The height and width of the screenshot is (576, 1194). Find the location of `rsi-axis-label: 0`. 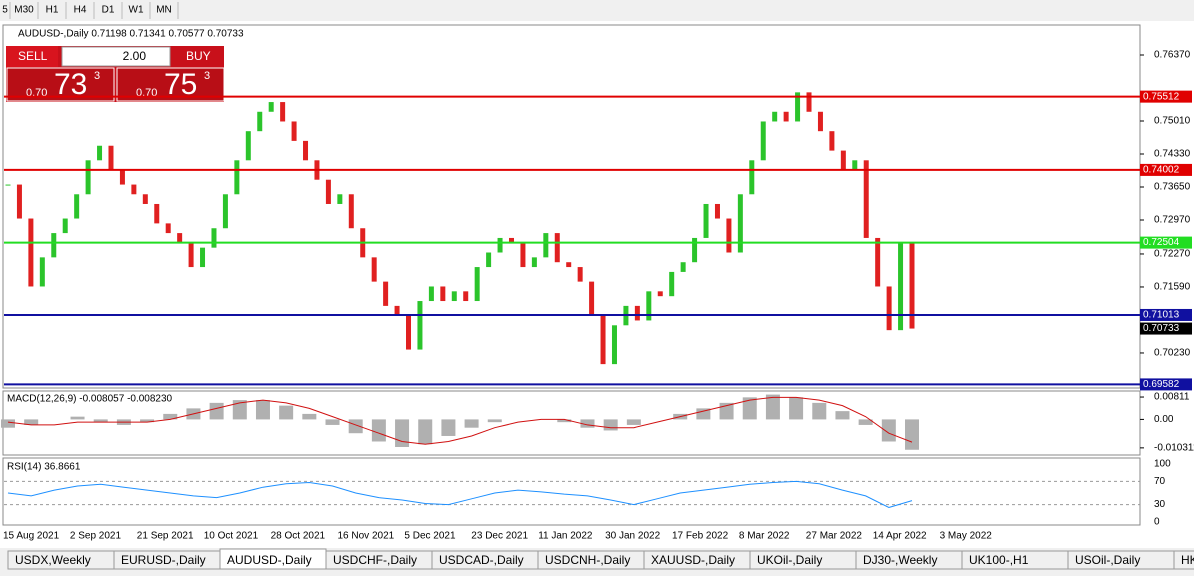

rsi-axis-label: 0 is located at coordinates (1157, 522).